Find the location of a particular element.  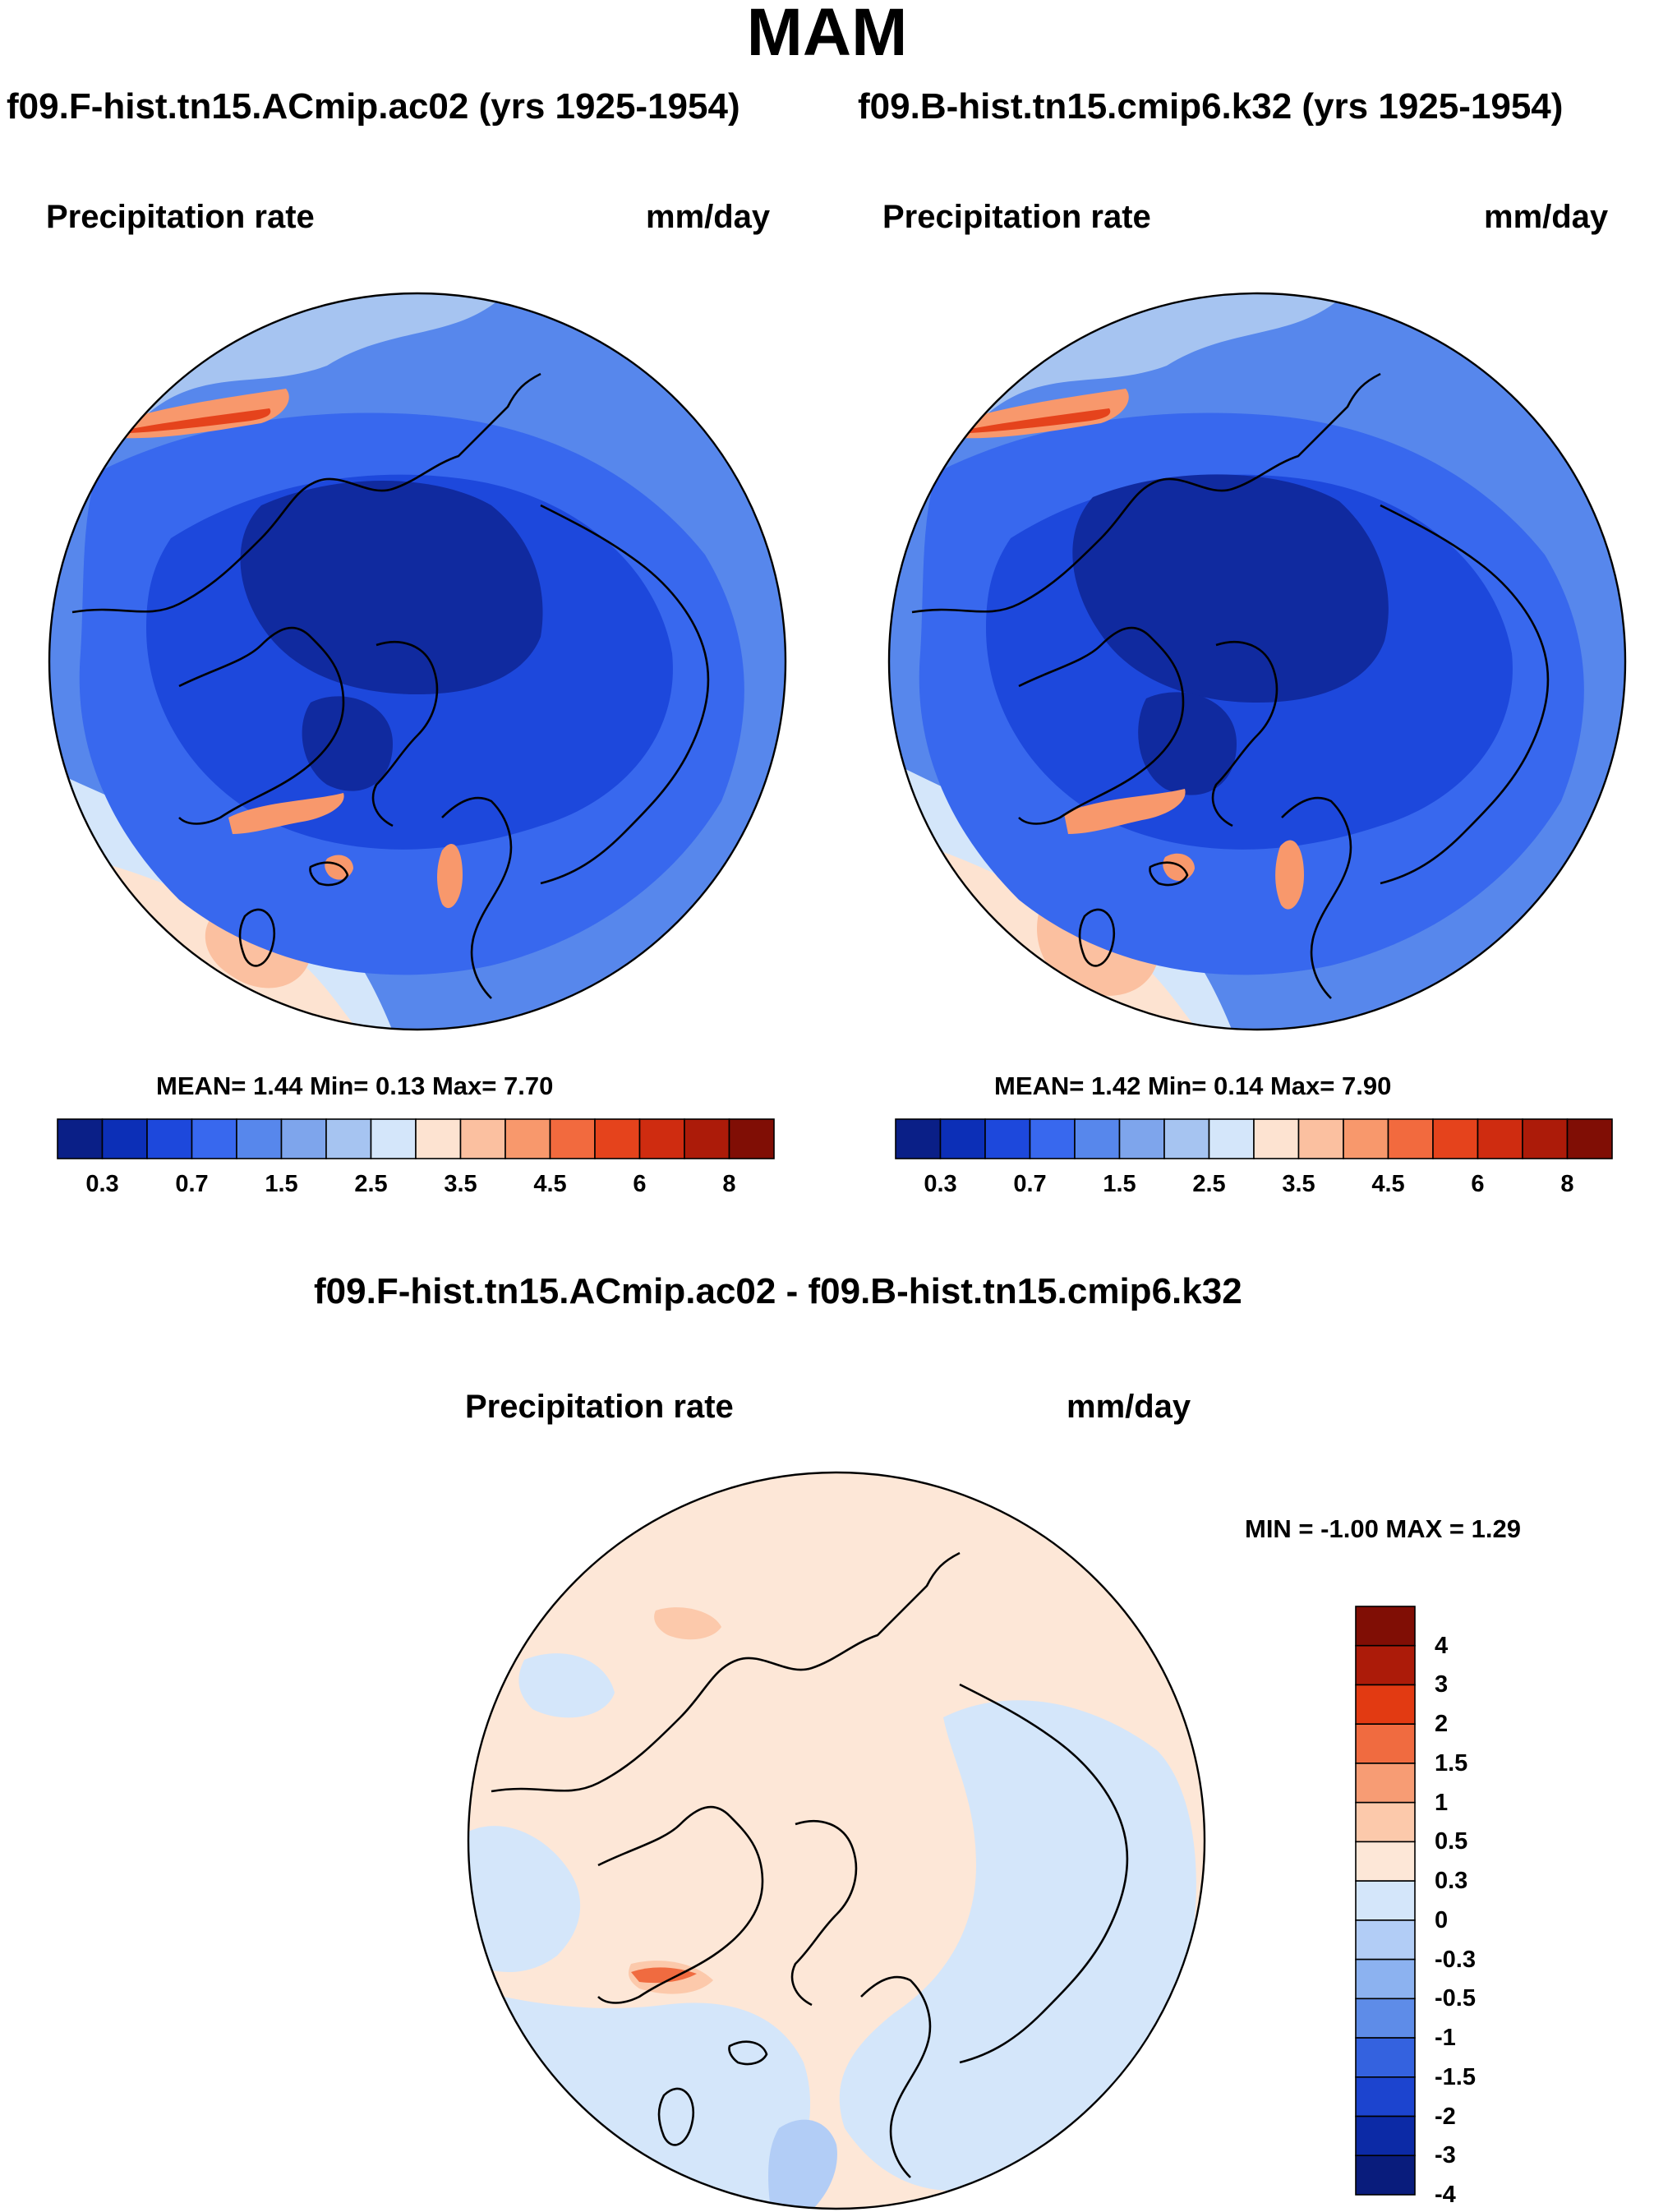

diff-stats: MIN = -1.00 MAX = 1.29 is located at coordinates (1383, 1528).